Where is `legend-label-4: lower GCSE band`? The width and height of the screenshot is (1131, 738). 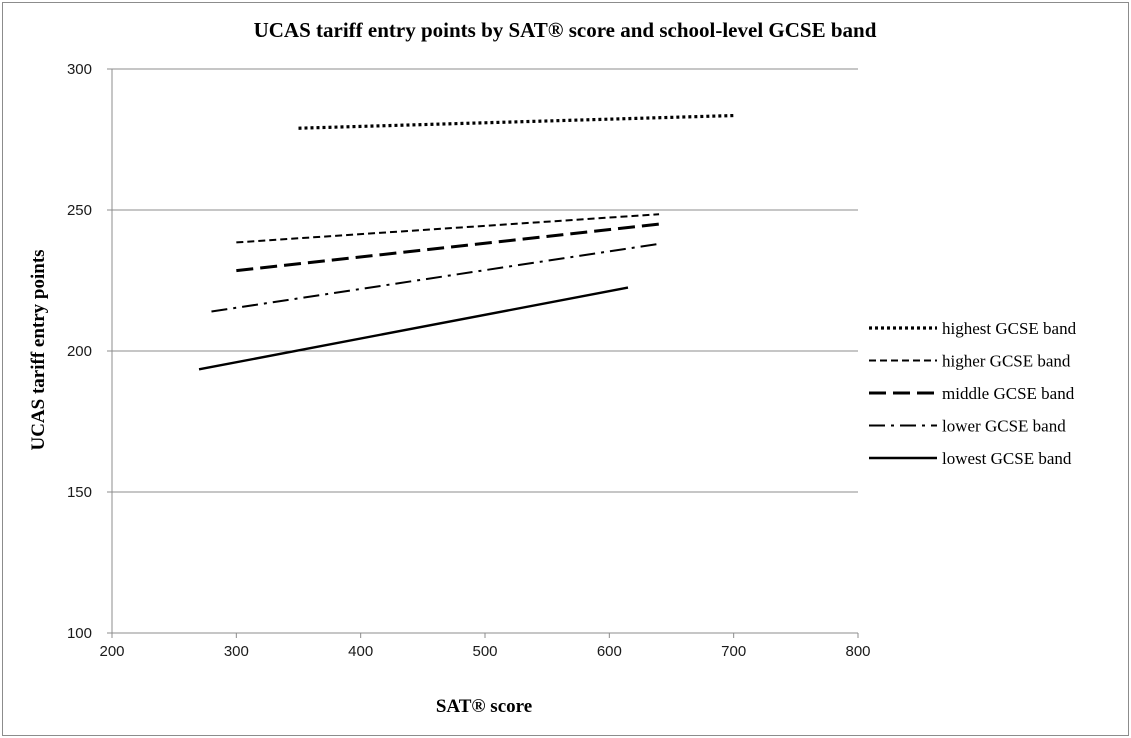 legend-label-4: lower GCSE band is located at coordinates (1004, 426).